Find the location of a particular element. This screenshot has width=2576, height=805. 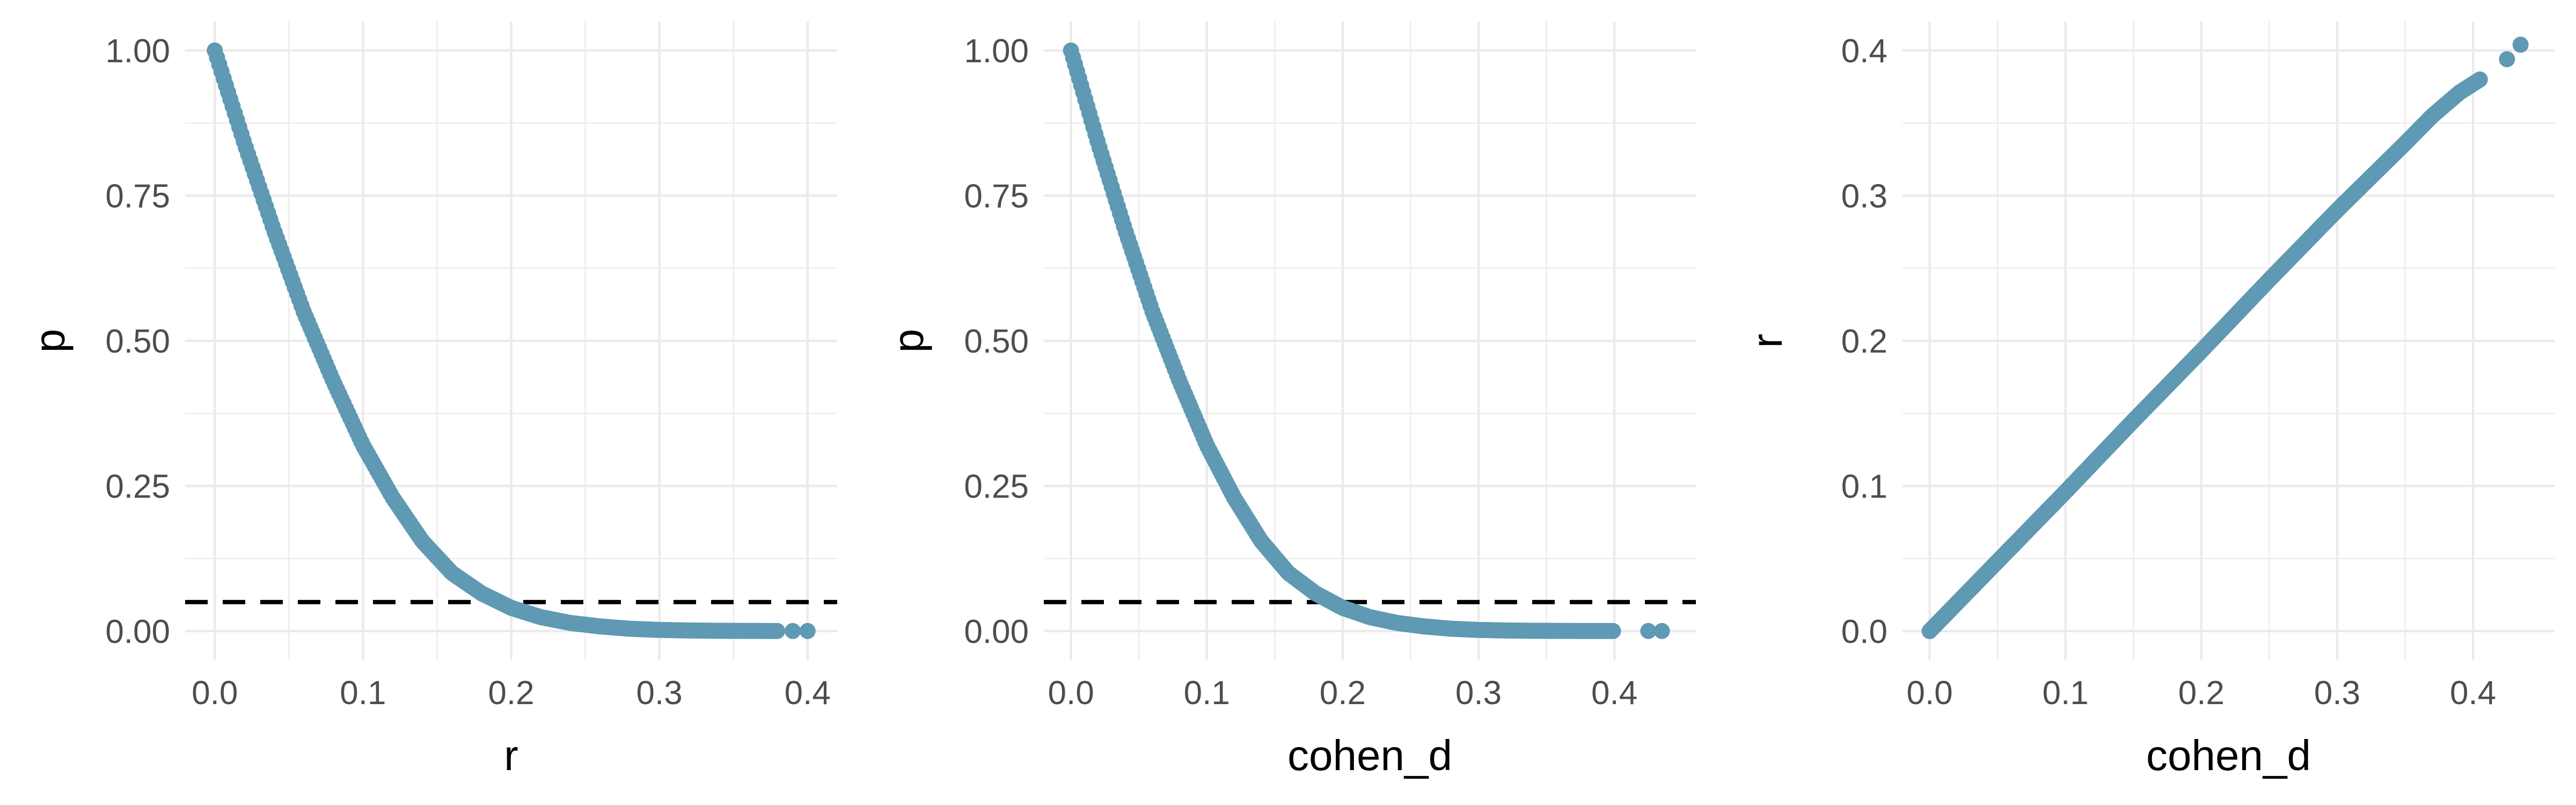

y-axis-title: r is located at coordinates (1767, 341).